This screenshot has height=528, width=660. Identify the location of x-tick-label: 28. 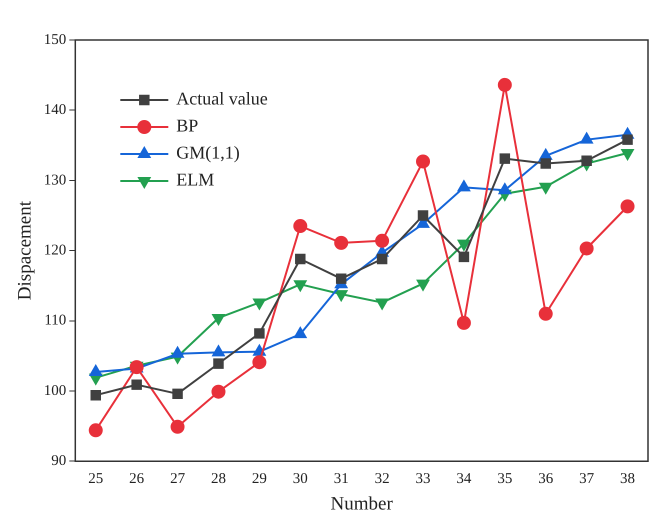
(218, 479).